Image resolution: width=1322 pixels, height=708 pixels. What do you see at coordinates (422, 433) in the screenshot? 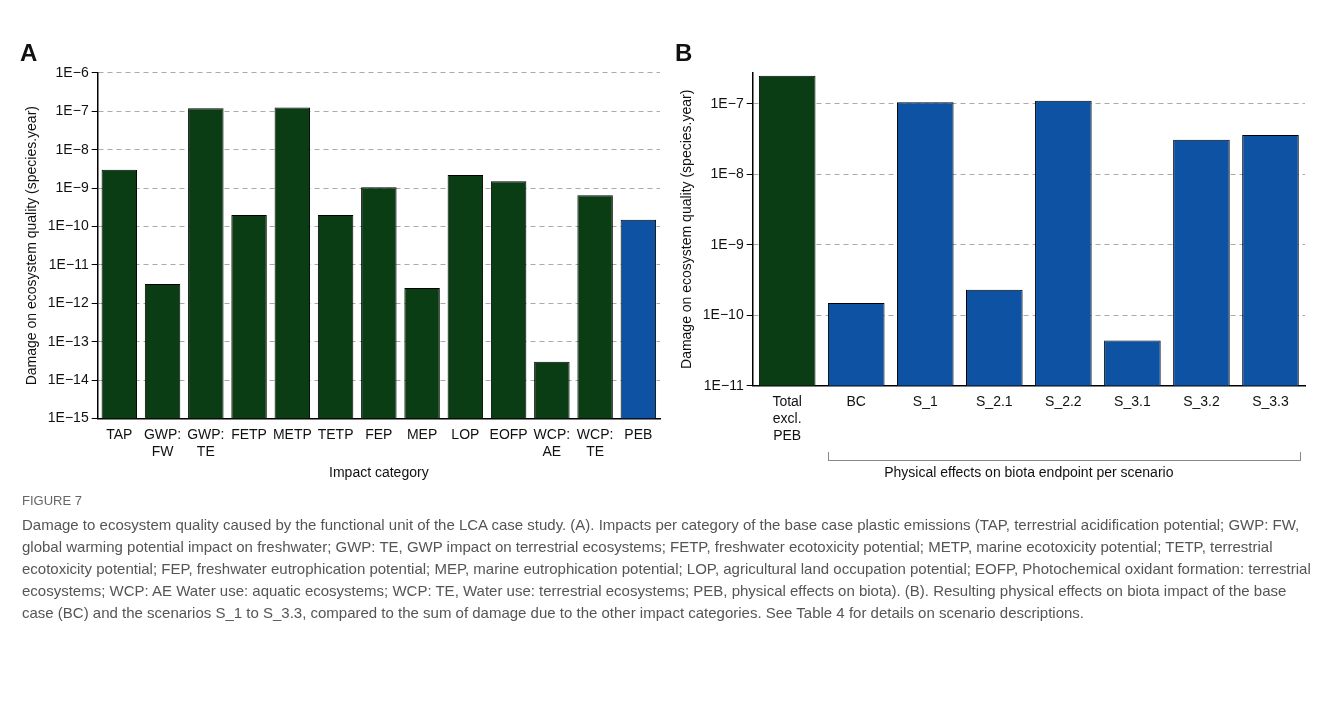
I see `x-tick-label: MEP` at bounding box center [422, 433].